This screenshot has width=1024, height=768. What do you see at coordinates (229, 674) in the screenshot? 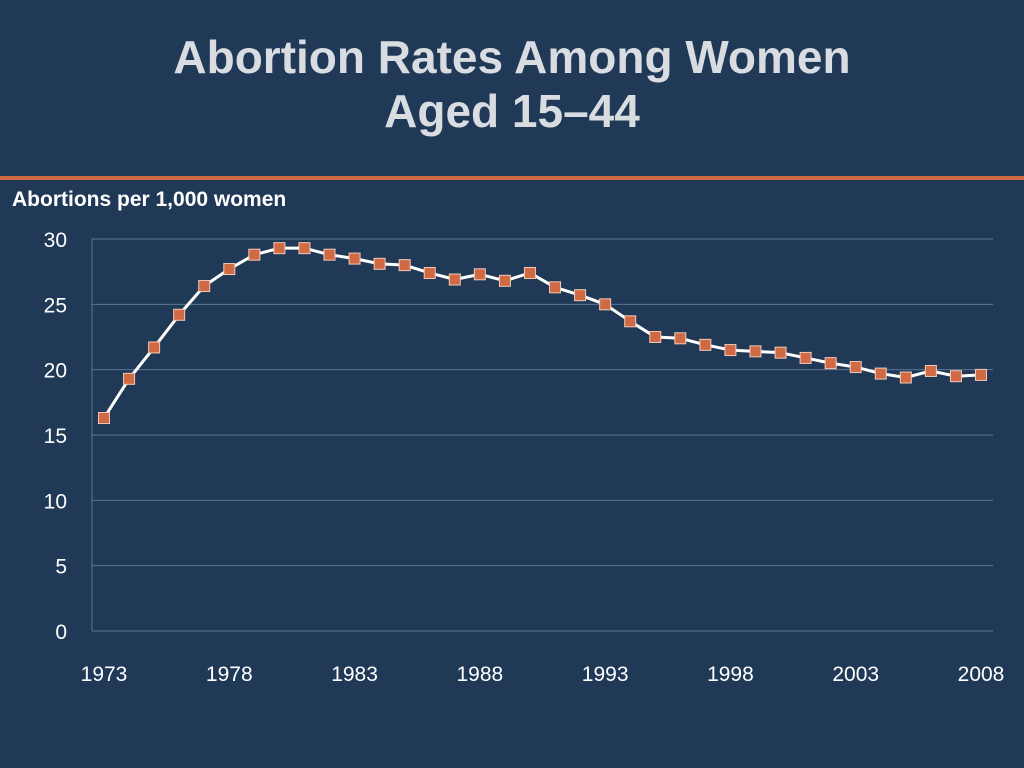
I see `x-tick-label: 1978` at bounding box center [229, 674].